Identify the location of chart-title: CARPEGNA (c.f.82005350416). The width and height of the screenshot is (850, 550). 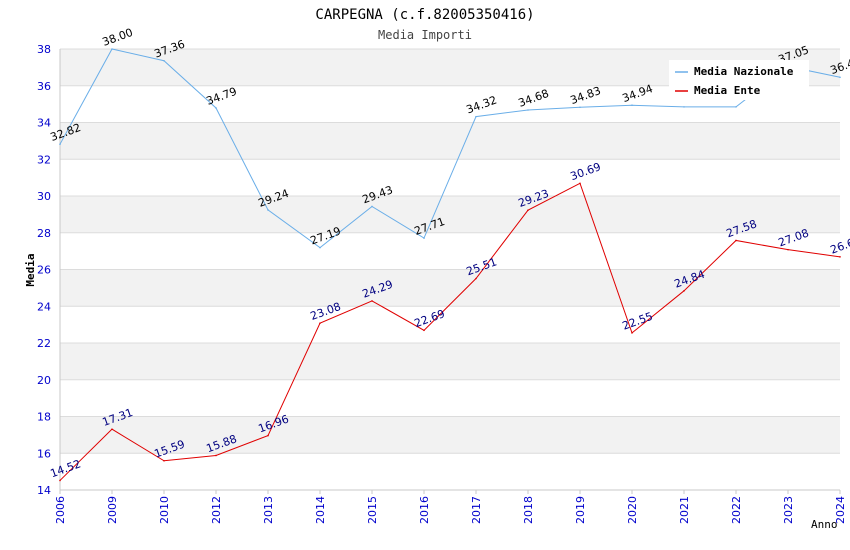
(424, 15).